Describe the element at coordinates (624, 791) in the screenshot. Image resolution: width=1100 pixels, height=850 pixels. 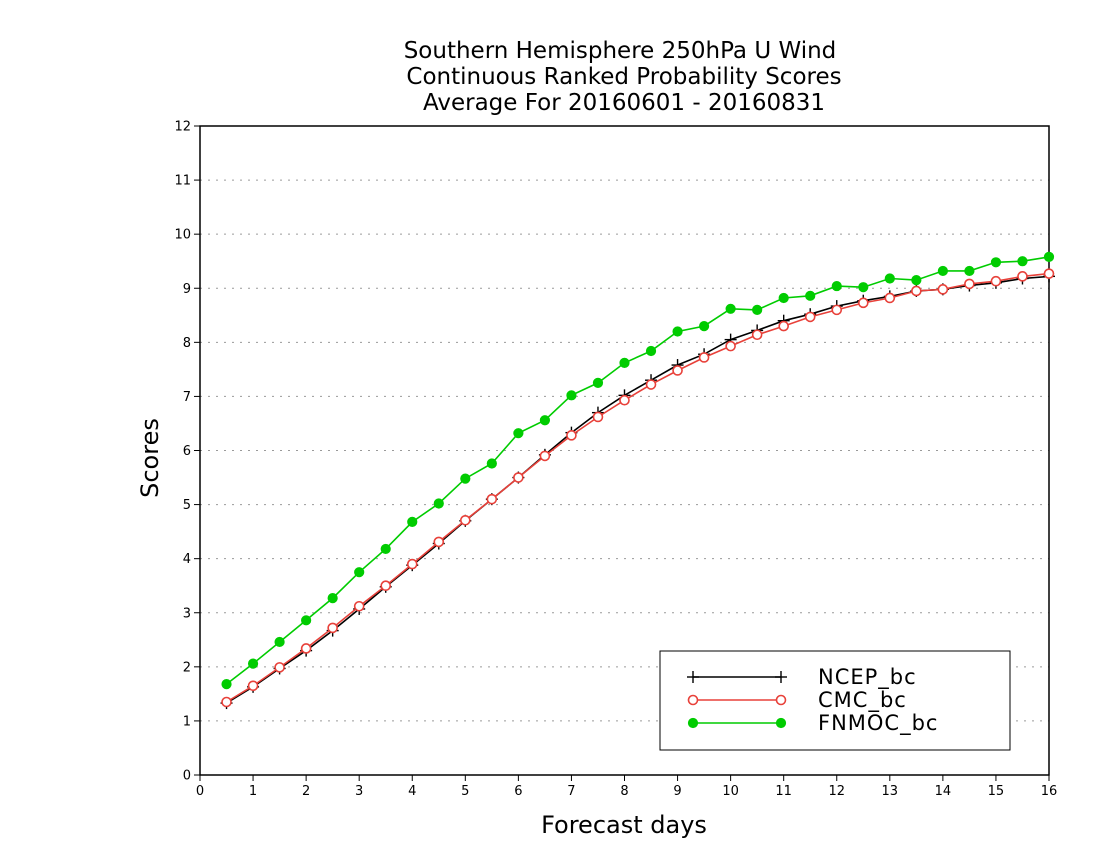
I see `x-tick-label-8: 8` at that location.